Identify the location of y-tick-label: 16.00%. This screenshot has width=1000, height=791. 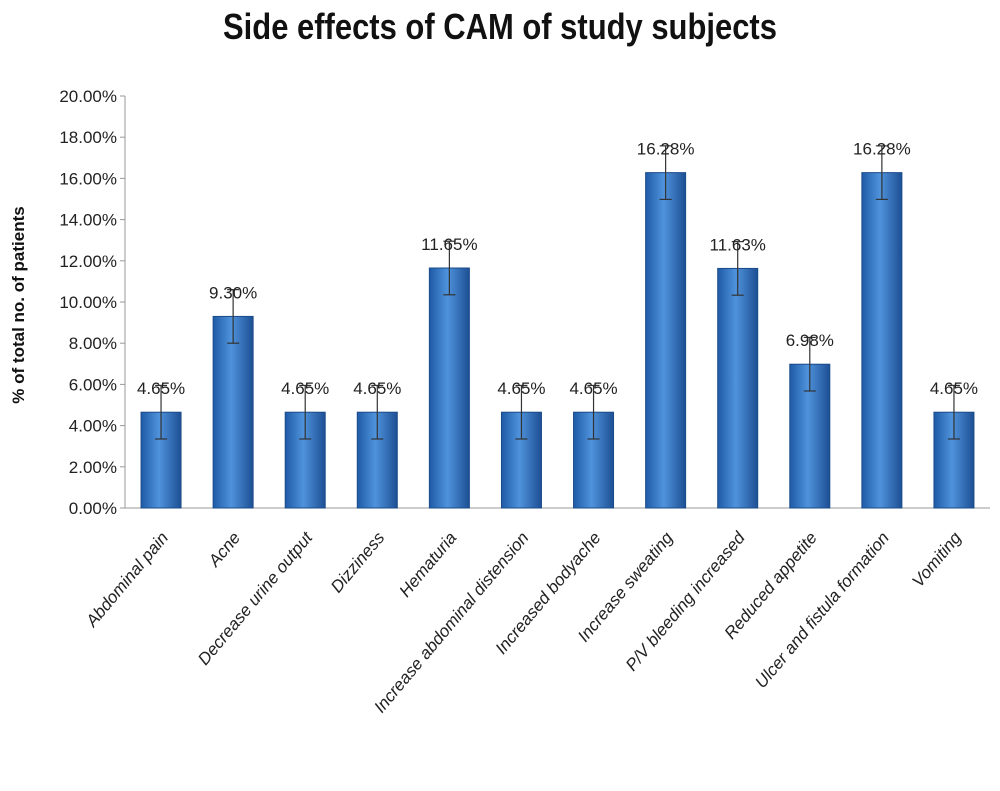
(88, 178).